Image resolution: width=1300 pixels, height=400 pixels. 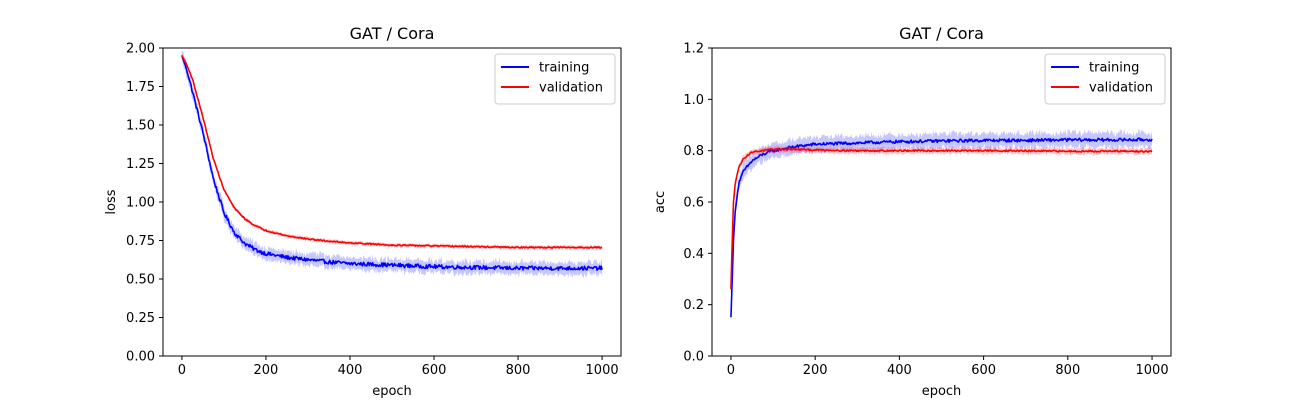 I want to click on y-tick-label: 1.75, so click(x=140, y=87).